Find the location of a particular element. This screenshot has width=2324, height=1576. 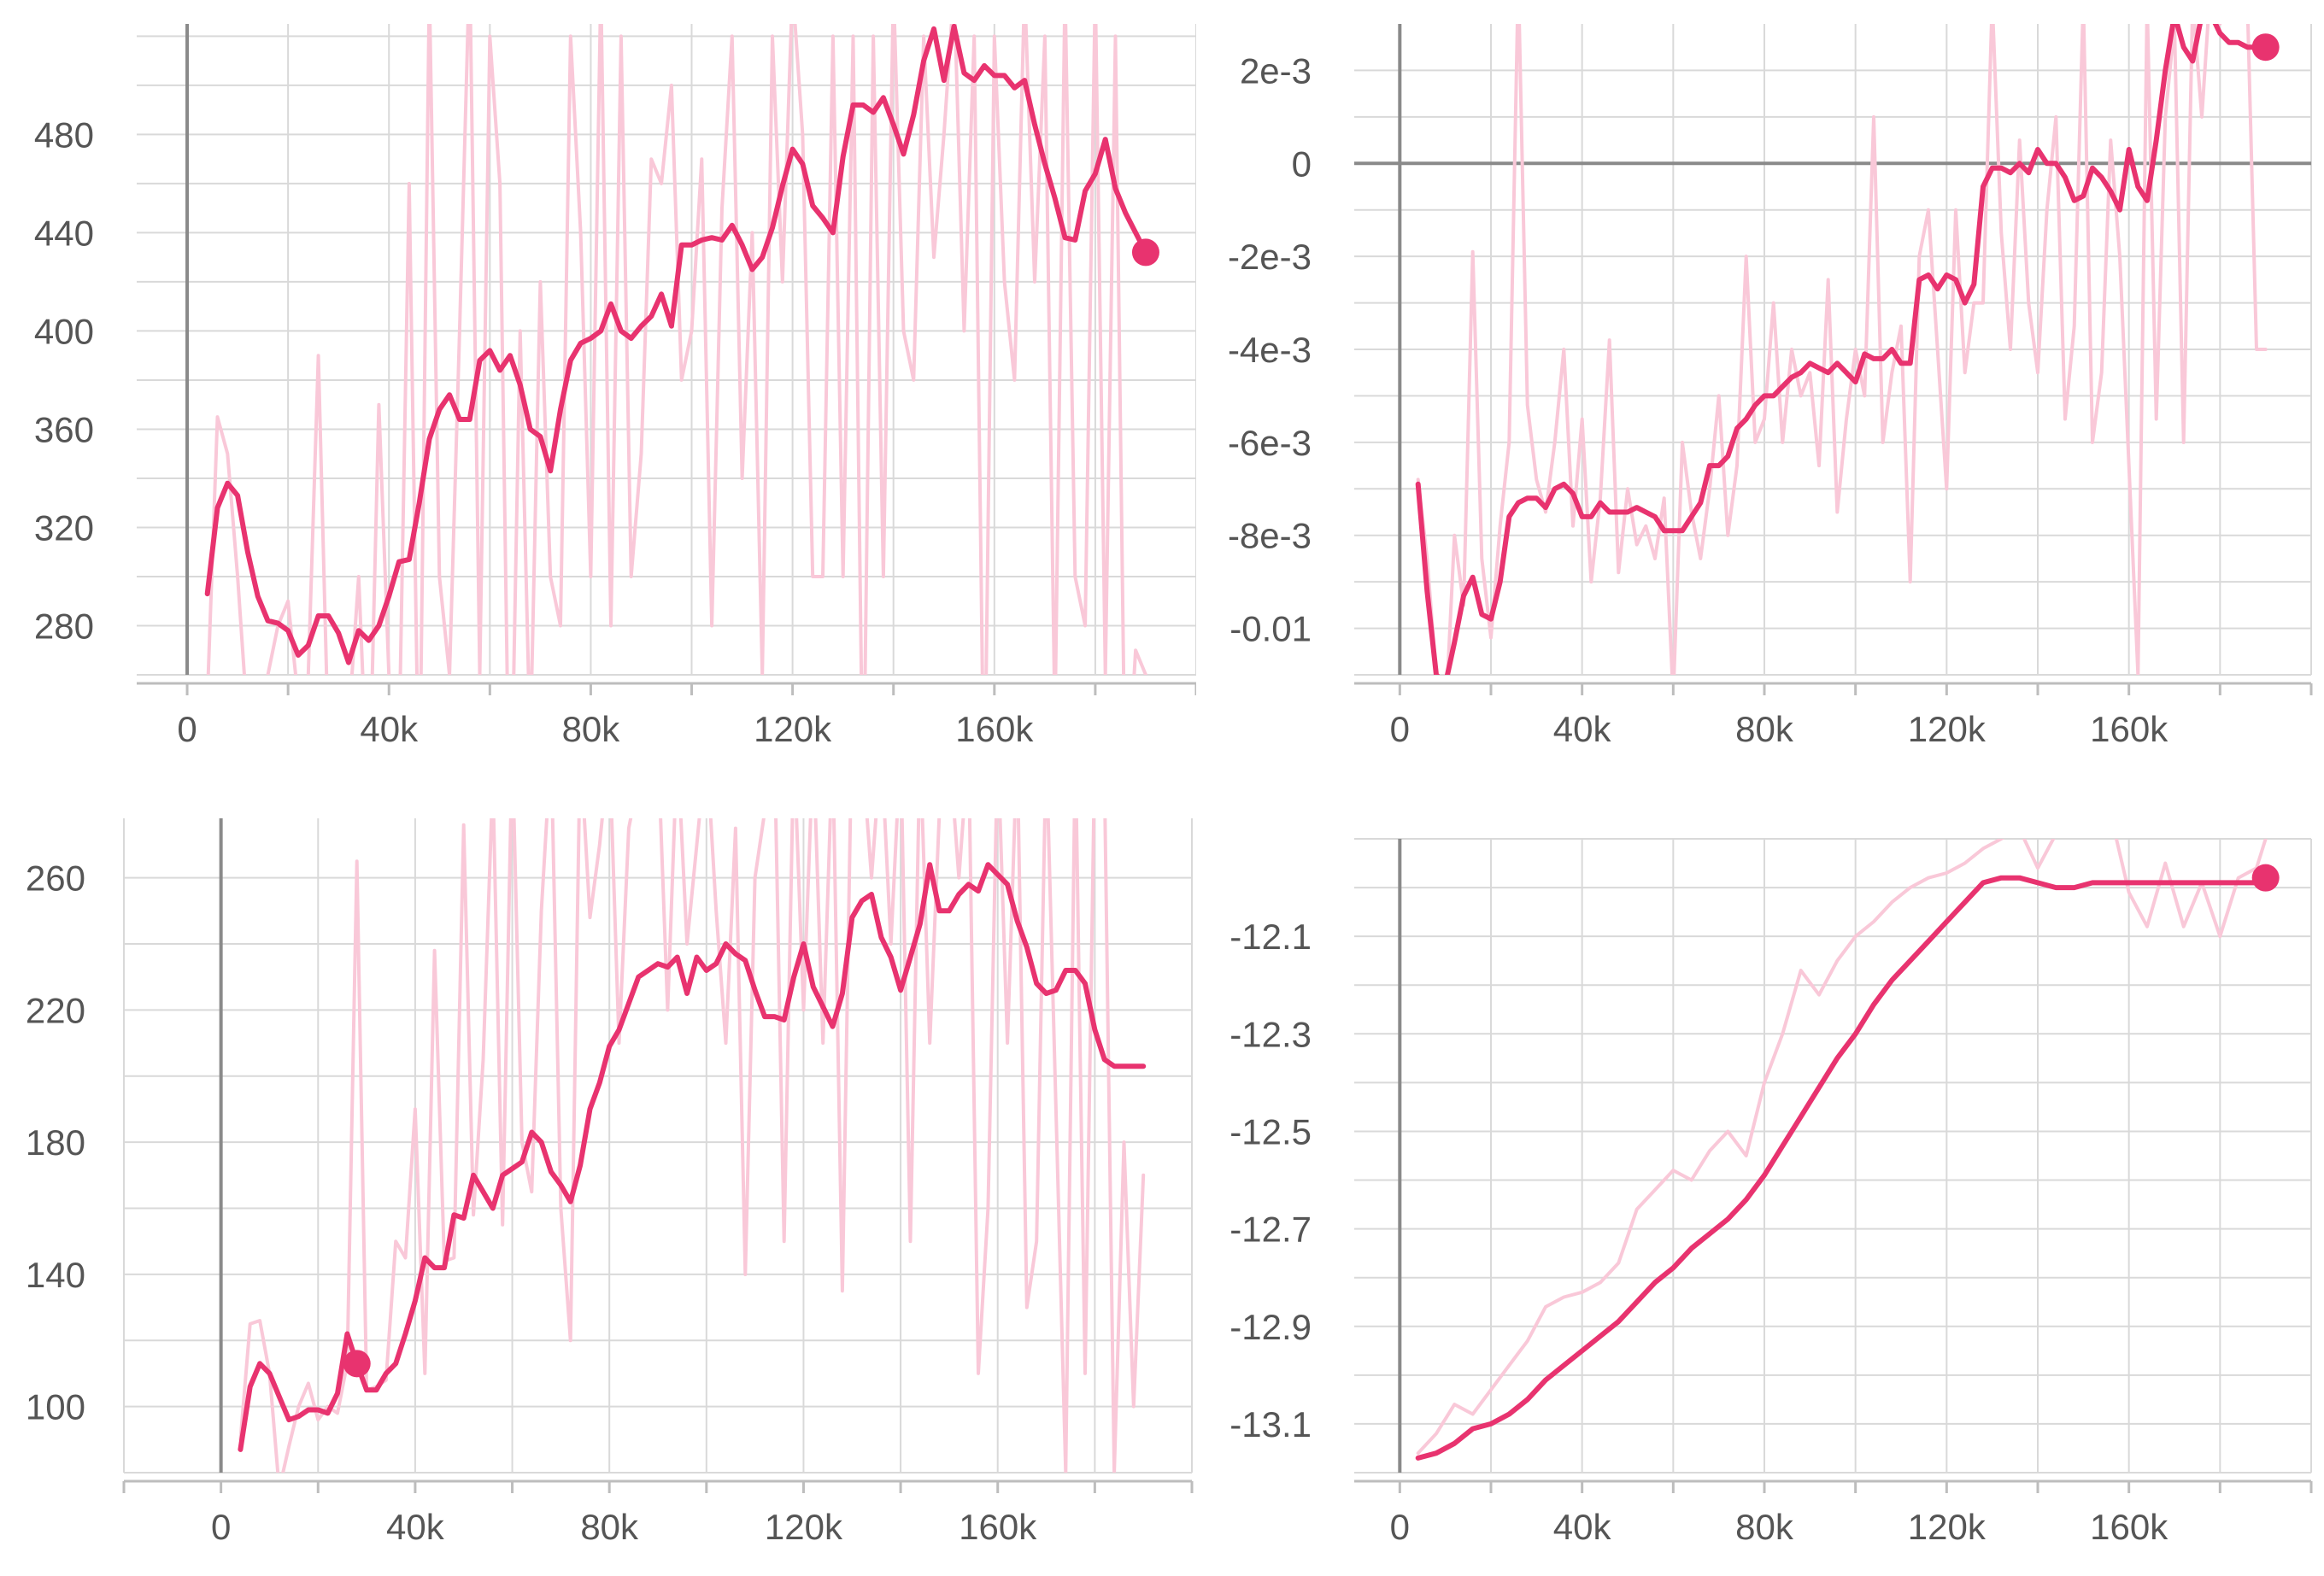

y-tick-label: 400 is located at coordinates (64, 331).